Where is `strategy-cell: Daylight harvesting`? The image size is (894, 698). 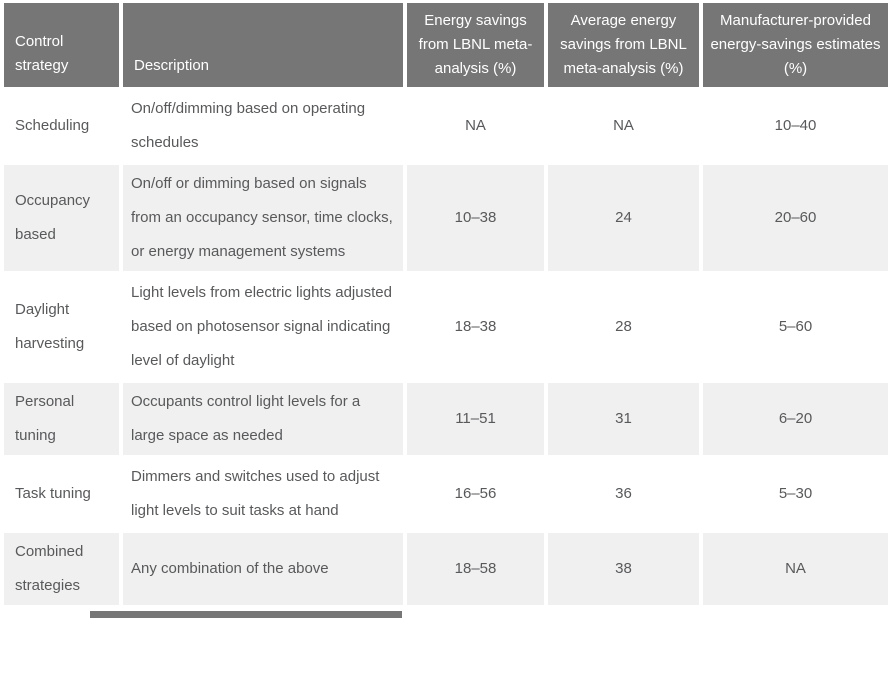 strategy-cell: Daylight harvesting is located at coordinates (61, 327).